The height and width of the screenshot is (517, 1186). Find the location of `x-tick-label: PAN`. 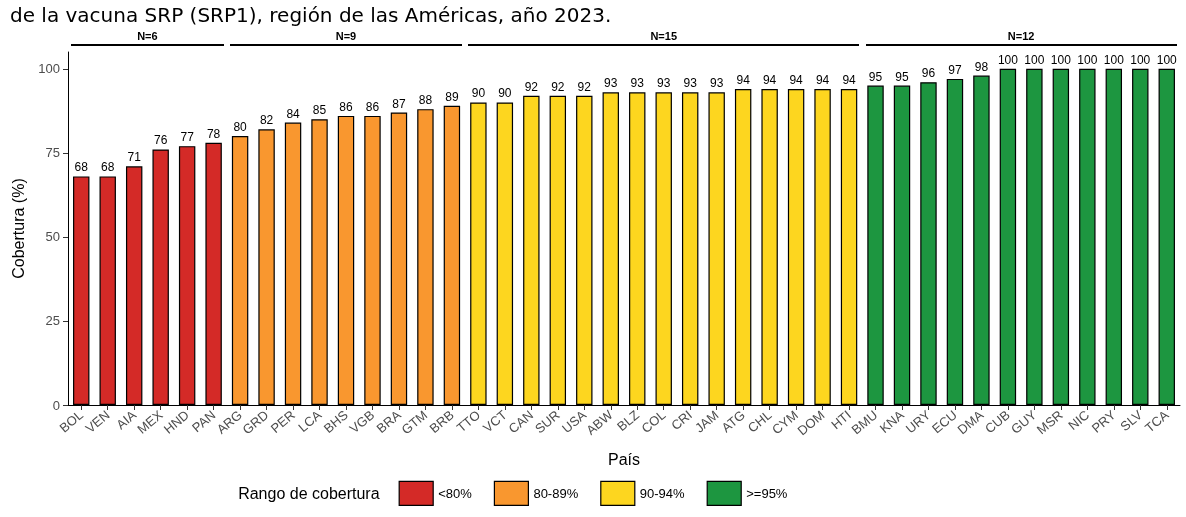

x-tick-label: PAN is located at coordinates (204, 421).